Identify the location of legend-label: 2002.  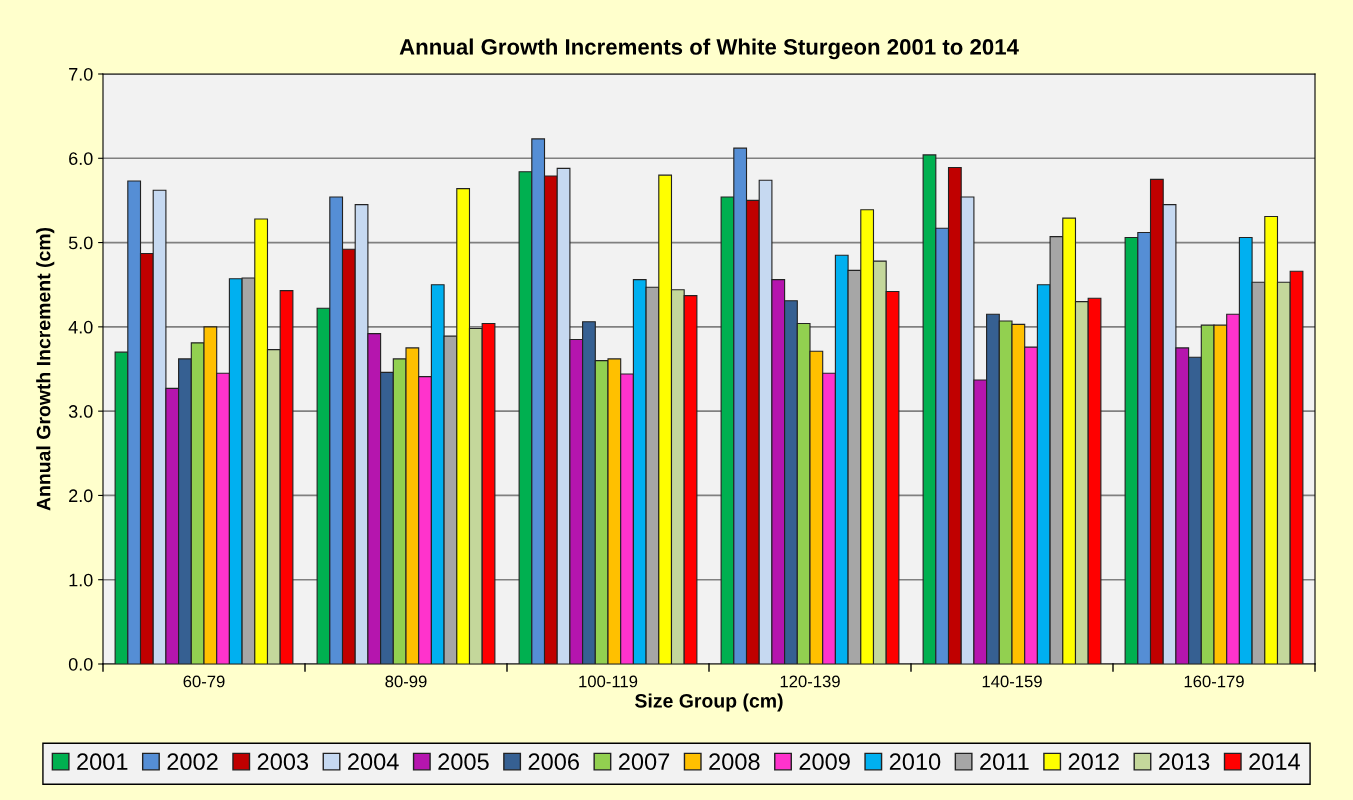
(192, 762).